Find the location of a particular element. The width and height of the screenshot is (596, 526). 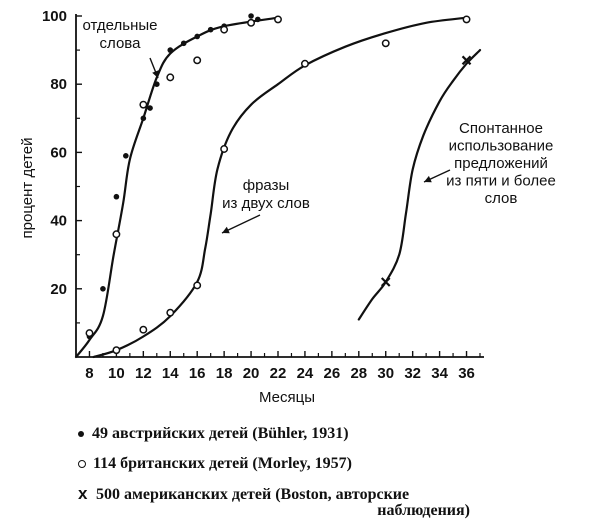

y-tick-label: 100 is located at coordinates (54, 16).